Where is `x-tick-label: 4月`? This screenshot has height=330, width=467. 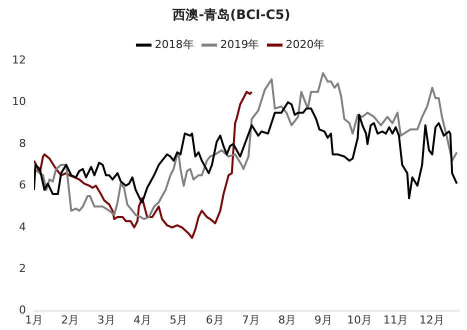 x-tick-label: 4月 is located at coordinates (143, 319).